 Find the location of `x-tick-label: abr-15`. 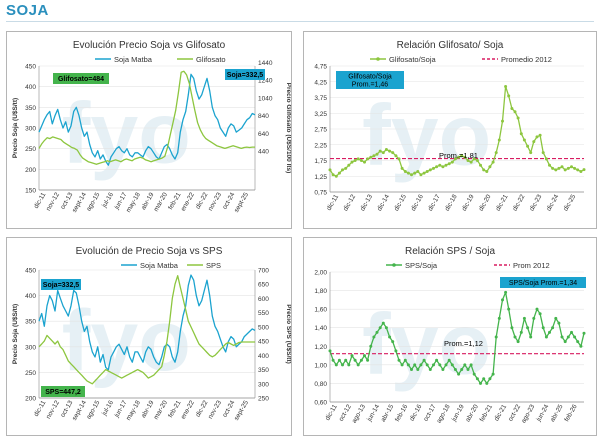

x-tick-label: abr-15 is located at coordinates (388, 413).